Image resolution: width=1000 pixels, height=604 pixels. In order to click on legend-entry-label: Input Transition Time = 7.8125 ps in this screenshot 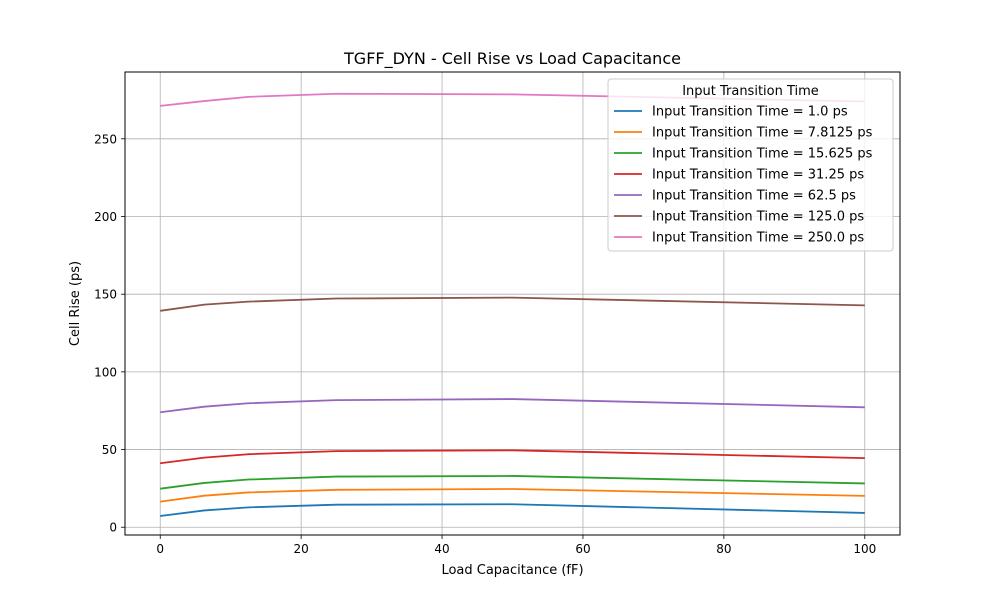, I will do `click(762, 133)`.